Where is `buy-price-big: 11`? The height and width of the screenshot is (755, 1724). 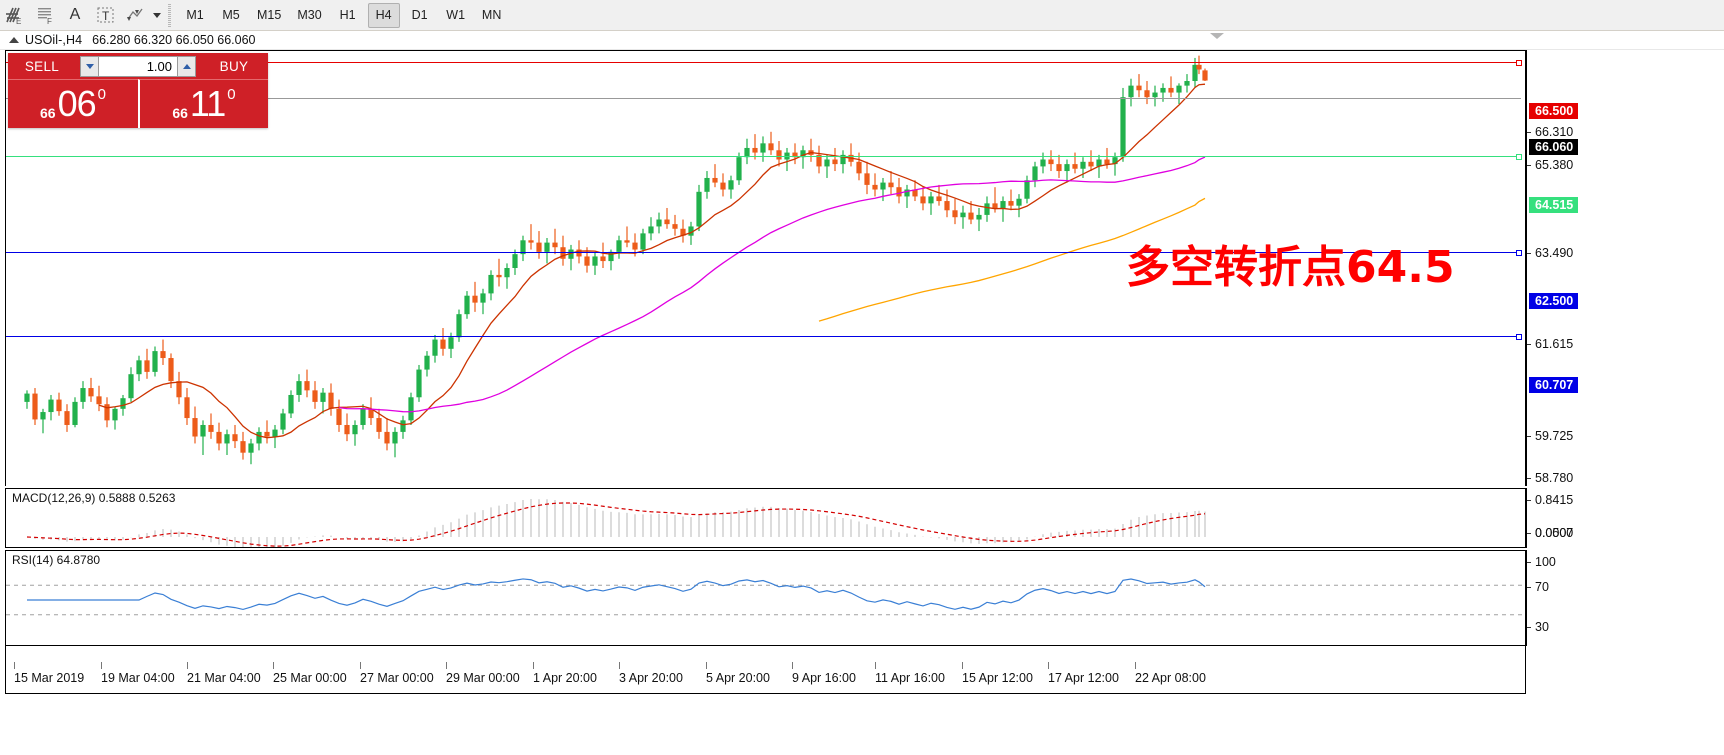
buy-price-big: 11 is located at coordinates (207, 103).